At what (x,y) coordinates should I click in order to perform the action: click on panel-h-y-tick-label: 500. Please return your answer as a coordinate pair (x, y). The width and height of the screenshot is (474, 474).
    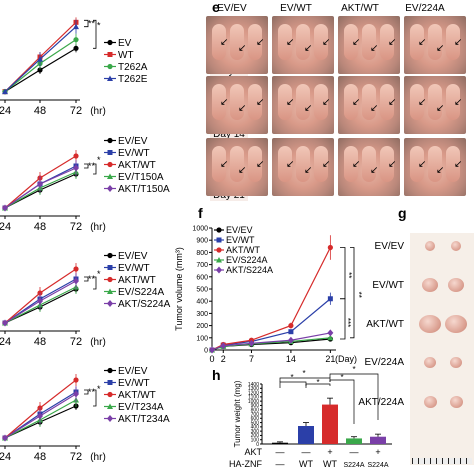
    Looking at the image, I should click on (255, 423).